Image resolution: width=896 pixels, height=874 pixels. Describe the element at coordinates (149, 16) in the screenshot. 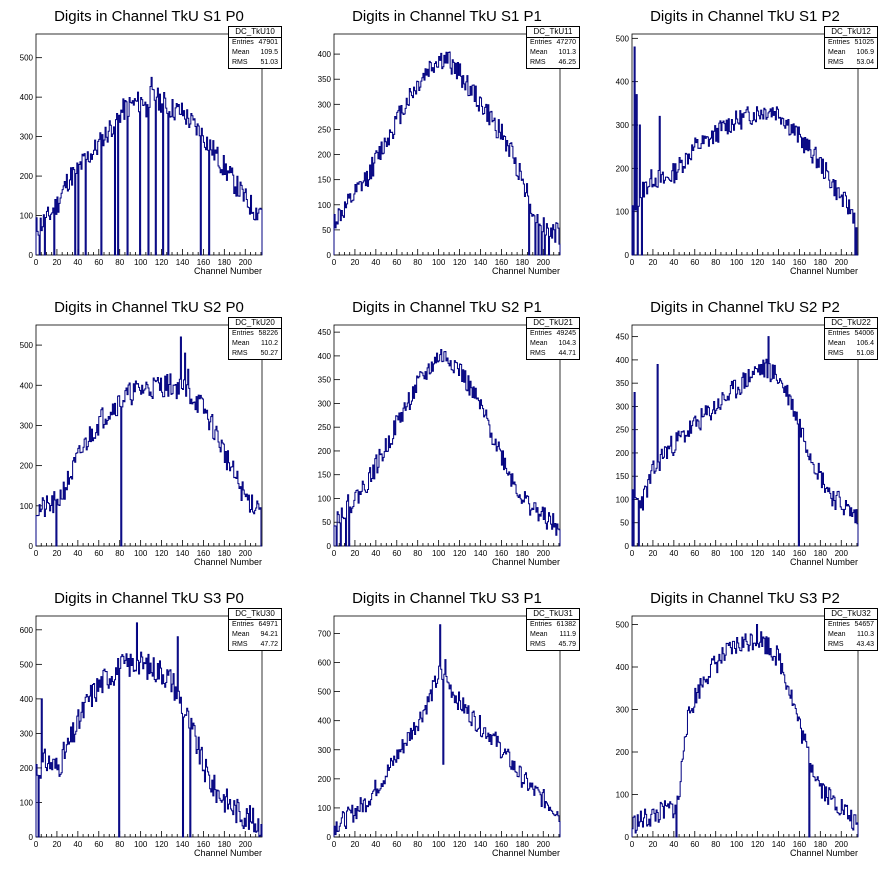

I see `chart-title: Digits in Channel TkU S1 P0` at that location.